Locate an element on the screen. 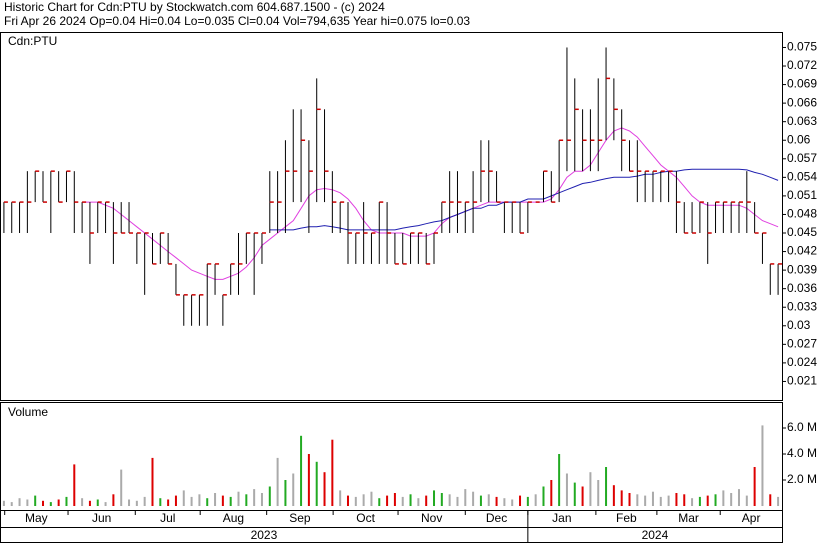 The width and height of the screenshot is (830, 543). year-label: 2023 is located at coordinates (264, 535).